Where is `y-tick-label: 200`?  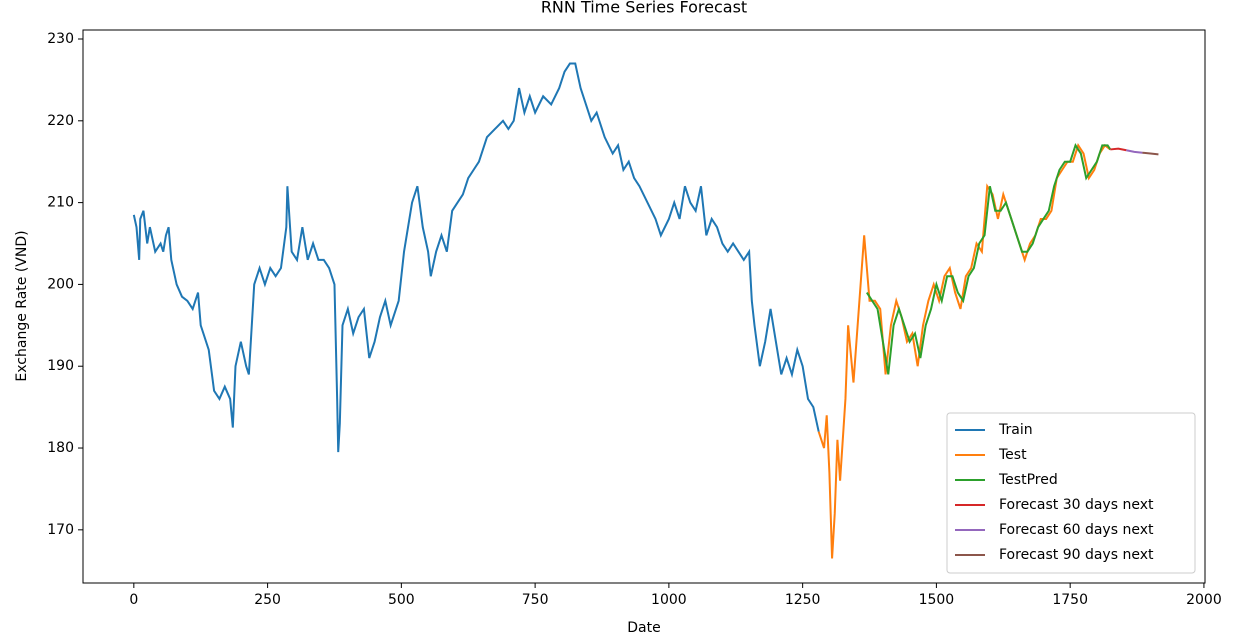
y-tick-label: 200 is located at coordinates (60, 284).